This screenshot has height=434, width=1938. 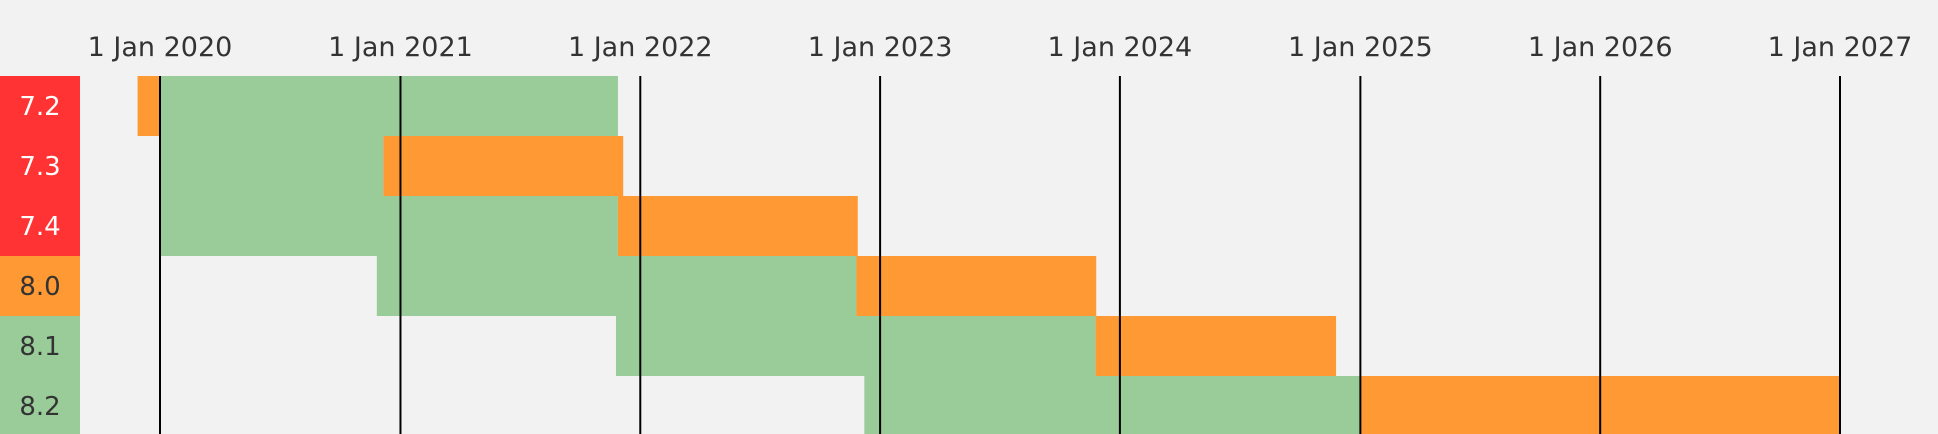 What do you see at coordinates (160, 47) in the screenshot?
I see `x-tick-label-0: 1 Jan 2020` at bounding box center [160, 47].